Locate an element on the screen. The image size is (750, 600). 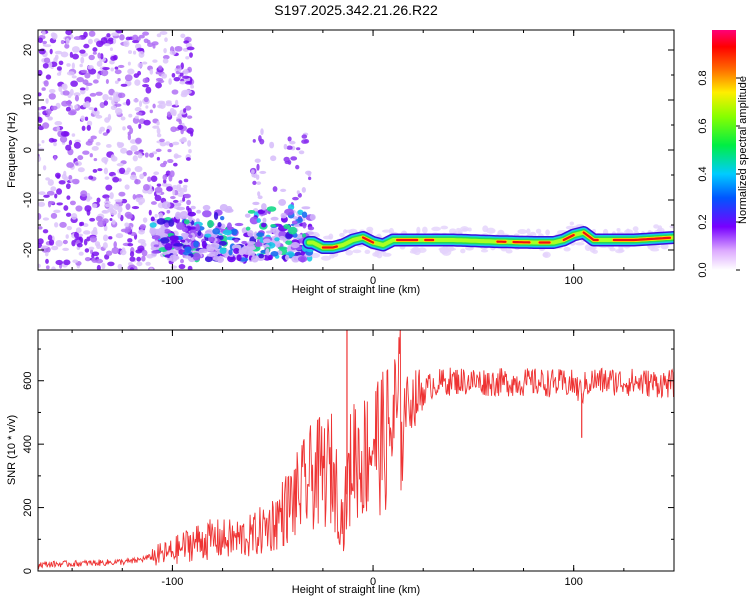
colorbar-tick-label: 0.8 is located at coordinates (703, 77).